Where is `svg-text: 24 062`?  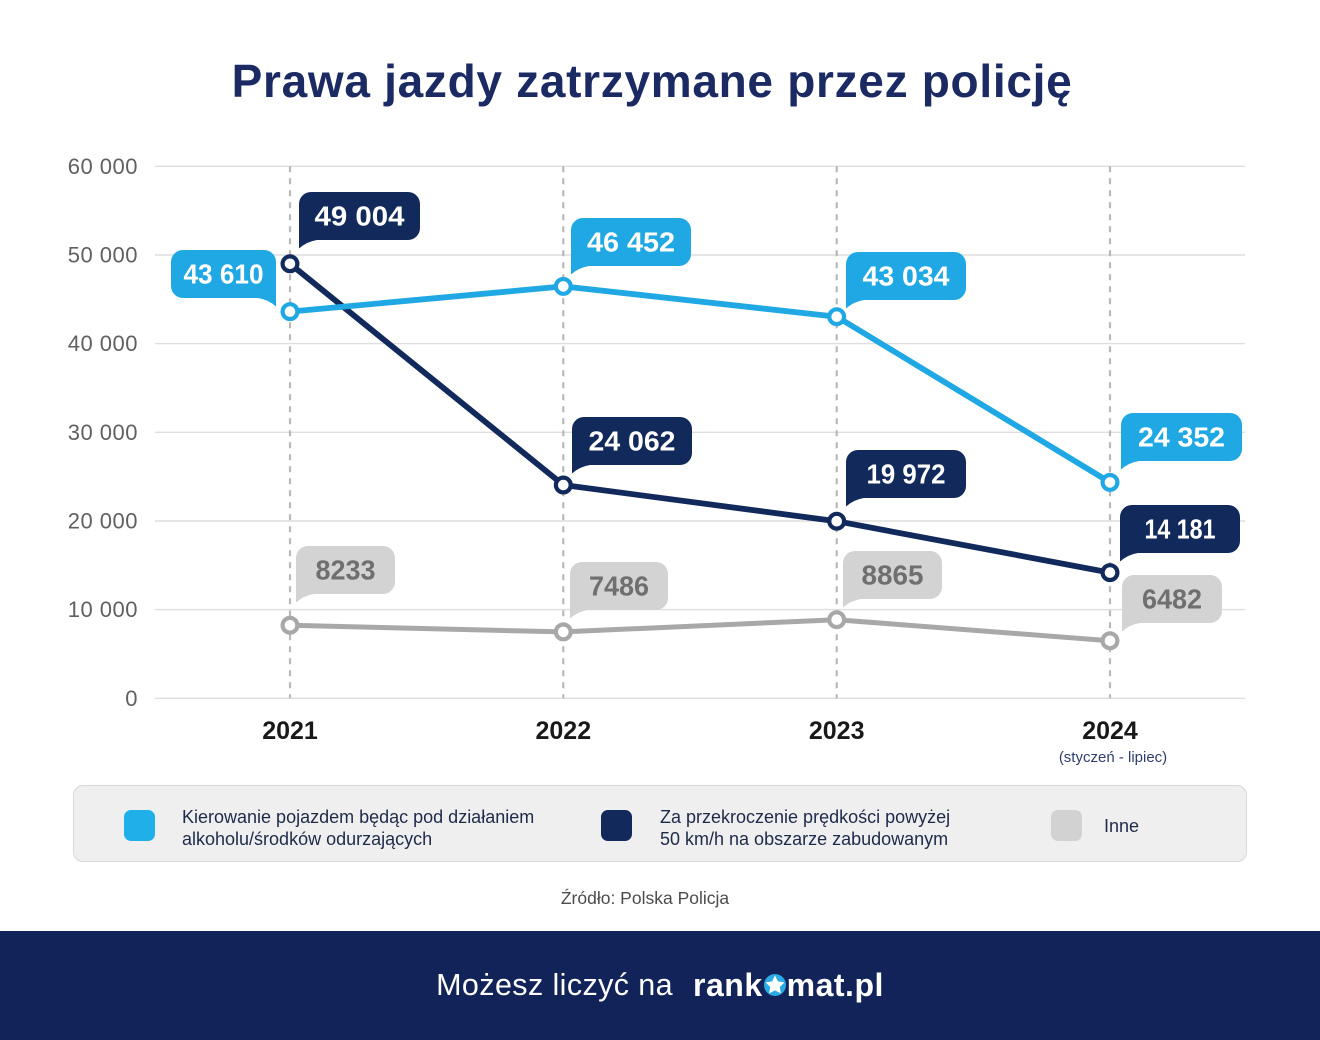
svg-text: 24 062 is located at coordinates (632, 441).